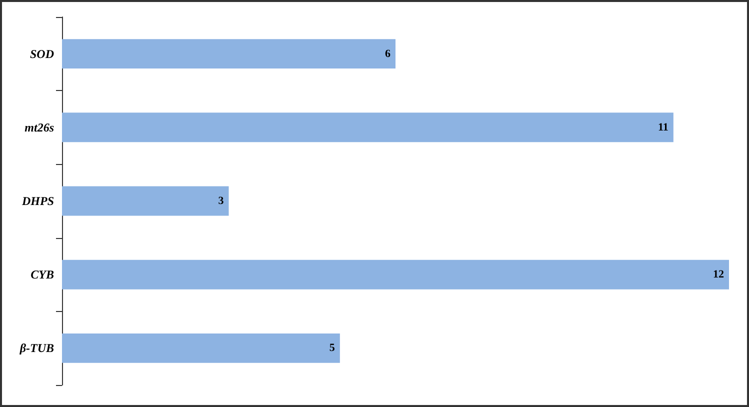  I want to click on y-tick-label: β-TUB, so click(36, 348).